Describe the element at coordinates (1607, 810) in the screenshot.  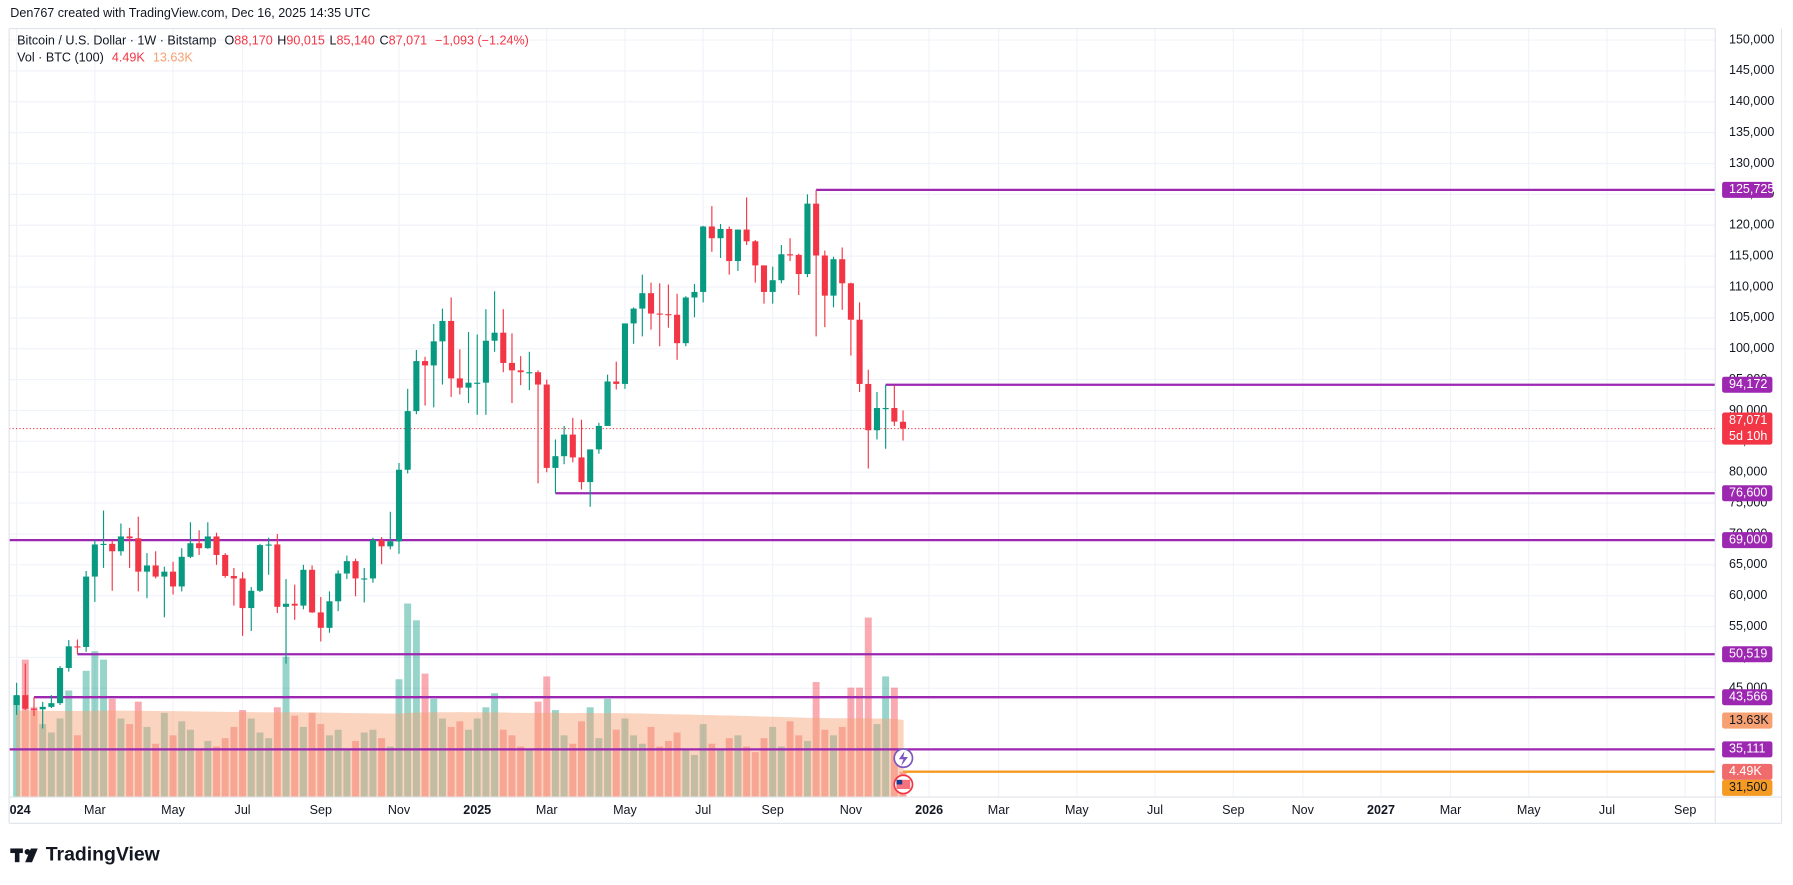
I see `x-tick-label: Jul` at that location.